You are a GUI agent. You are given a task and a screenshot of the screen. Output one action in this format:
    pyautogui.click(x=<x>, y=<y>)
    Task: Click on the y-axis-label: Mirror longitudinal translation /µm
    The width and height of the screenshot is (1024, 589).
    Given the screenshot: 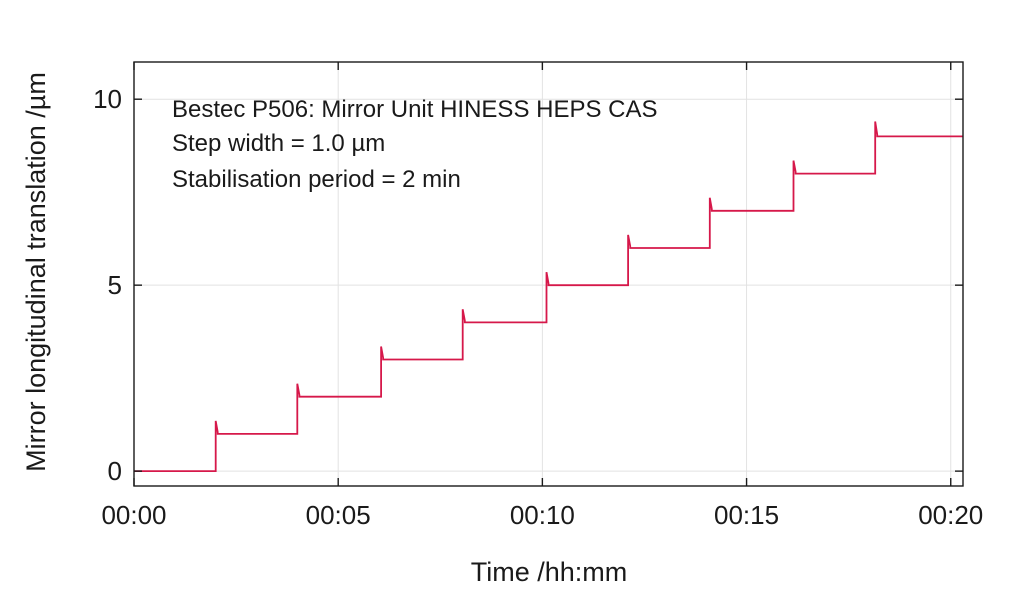 What is the action you would take?
    pyautogui.click(x=36, y=272)
    